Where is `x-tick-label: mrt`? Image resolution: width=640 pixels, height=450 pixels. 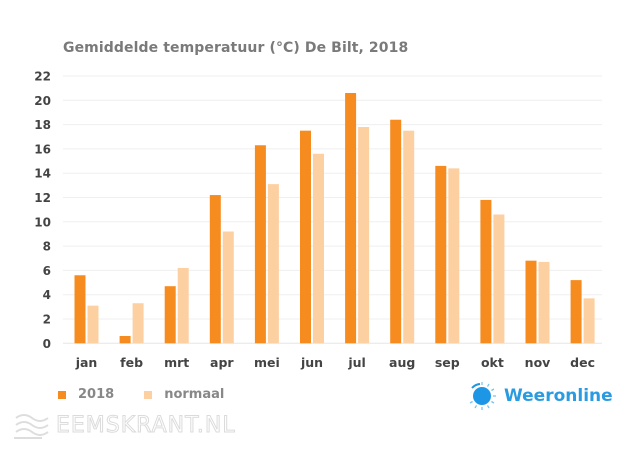
x-tick-label: mrt is located at coordinates (176, 362).